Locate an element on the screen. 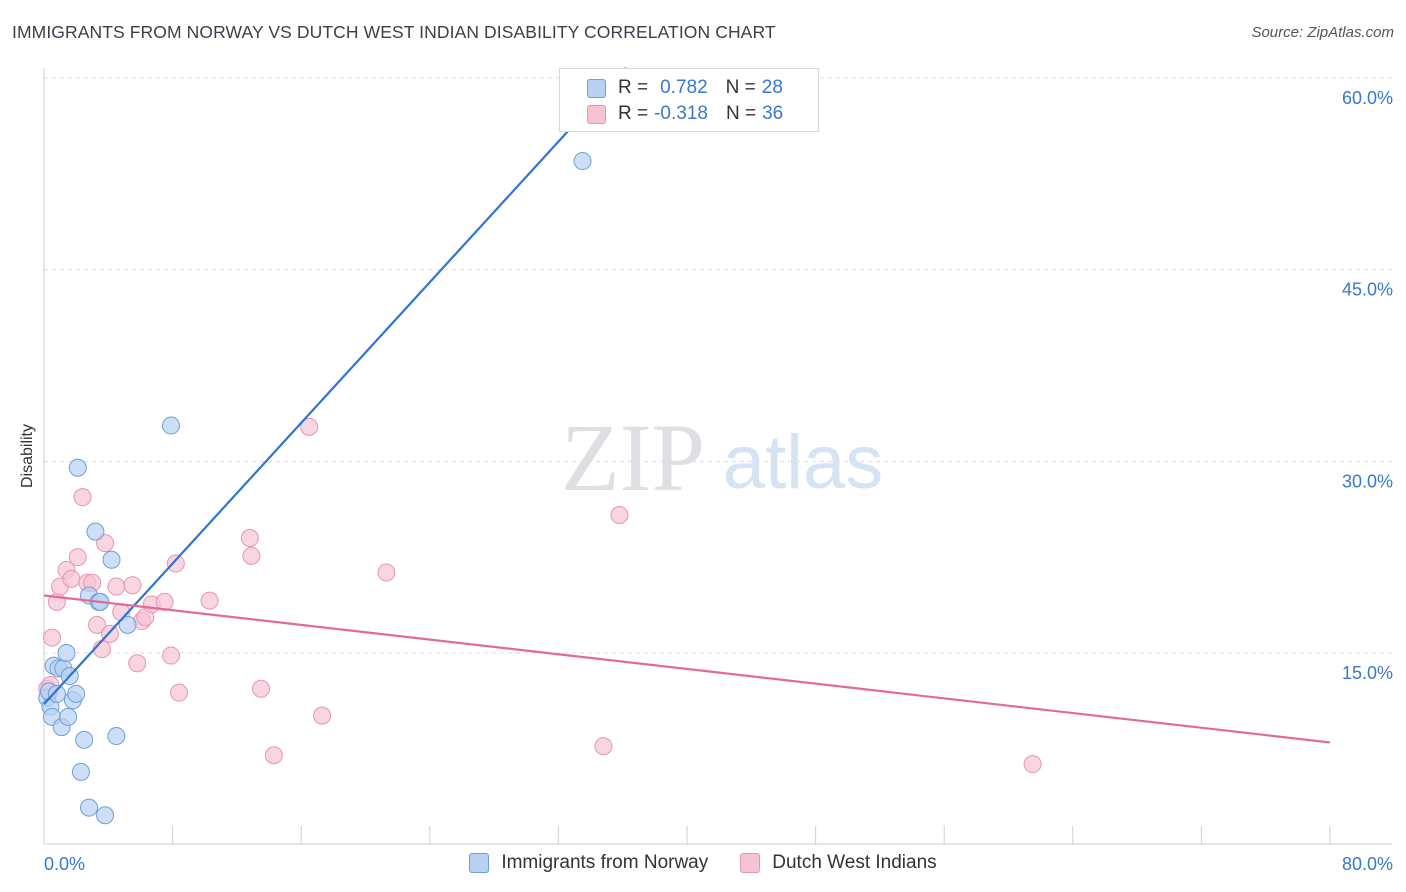 The width and height of the screenshot is (1406, 892). legend-item-norway: Immigrants from Norway is located at coordinates (588, 863).